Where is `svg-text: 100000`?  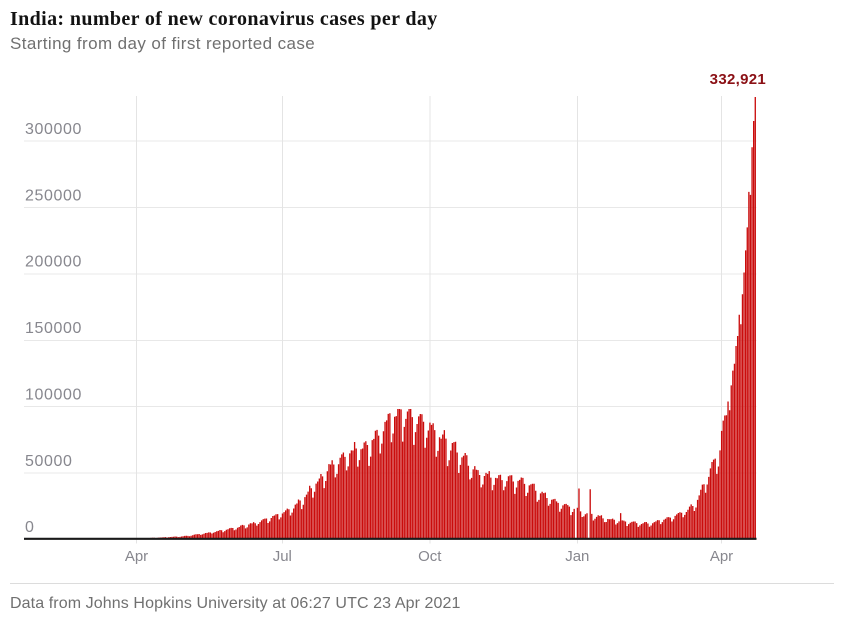 svg-text: 100000 is located at coordinates (53, 394).